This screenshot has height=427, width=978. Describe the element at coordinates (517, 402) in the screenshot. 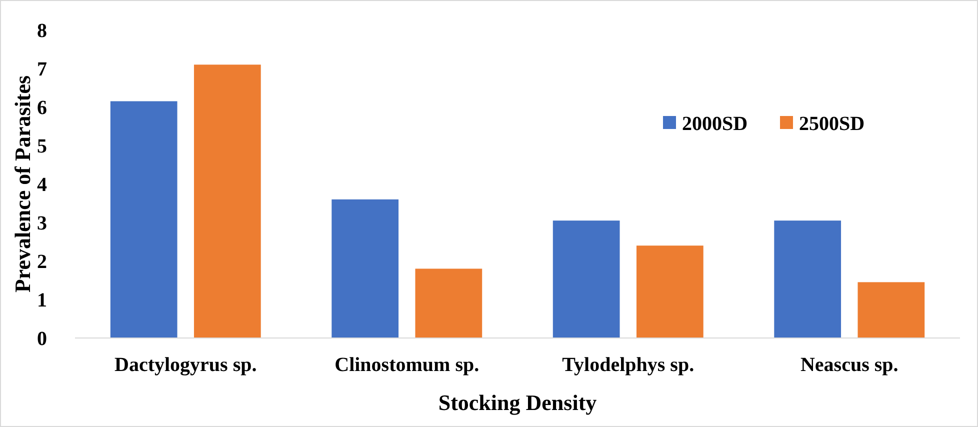

I see `x-axis-title: Stocking Density` at that location.